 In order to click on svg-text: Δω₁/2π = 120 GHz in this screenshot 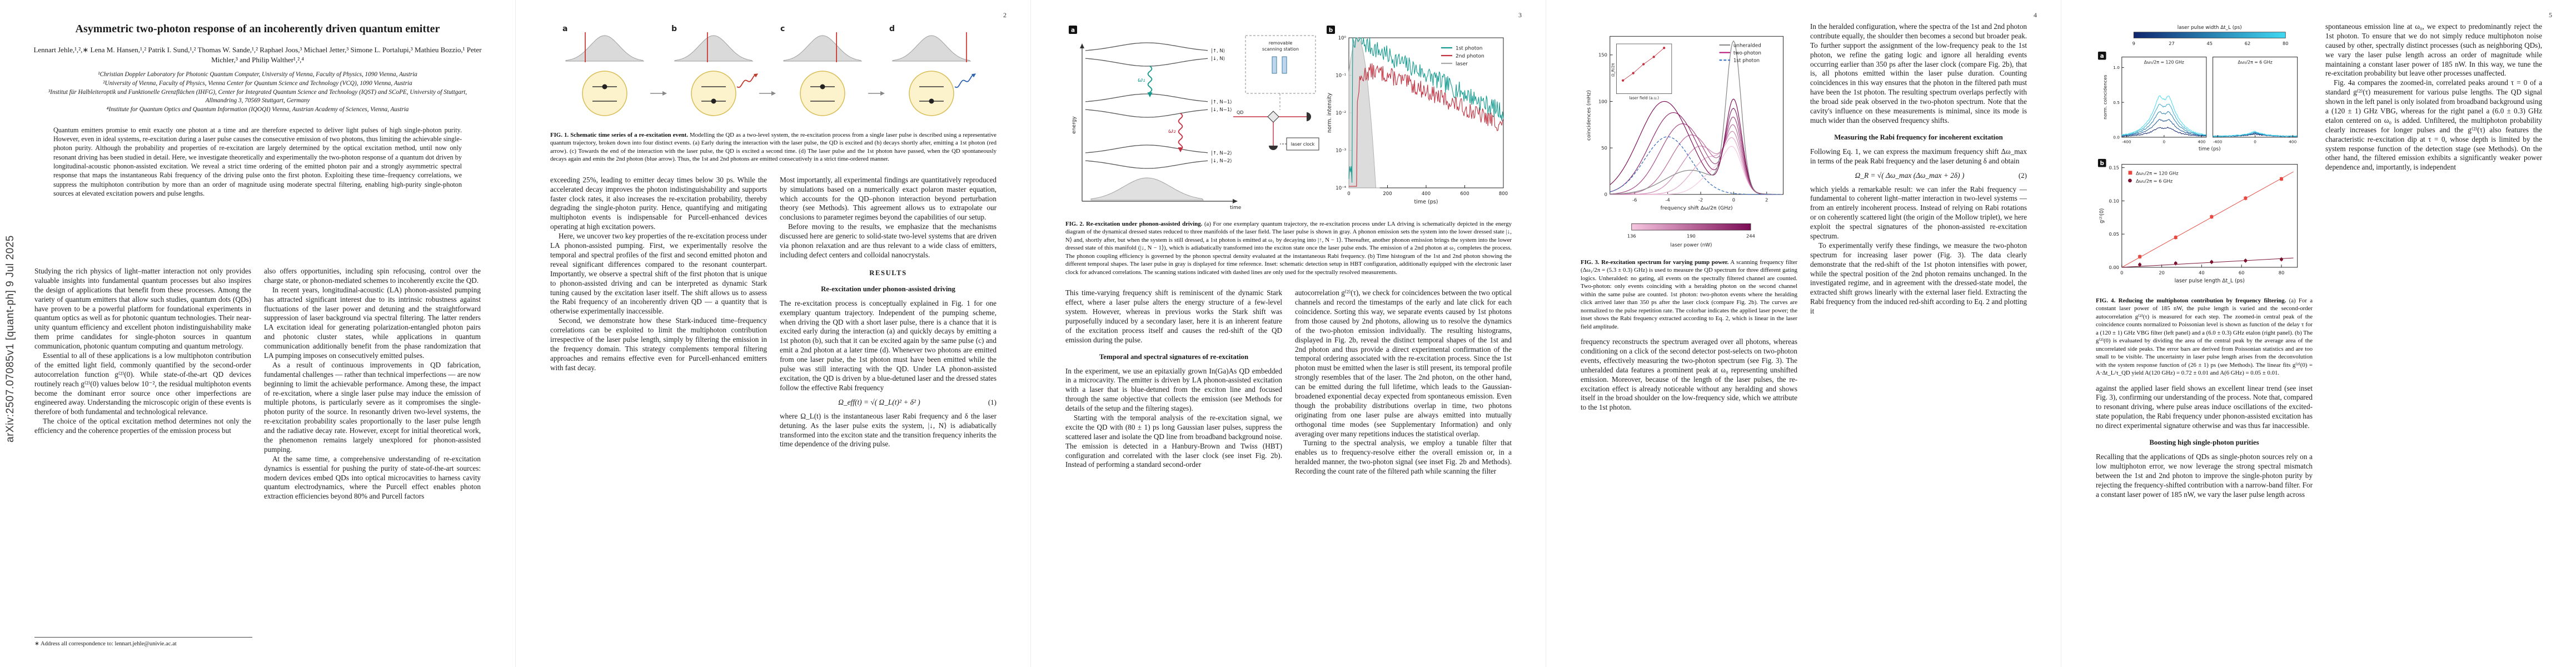, I will do `click(2157, 173)`.